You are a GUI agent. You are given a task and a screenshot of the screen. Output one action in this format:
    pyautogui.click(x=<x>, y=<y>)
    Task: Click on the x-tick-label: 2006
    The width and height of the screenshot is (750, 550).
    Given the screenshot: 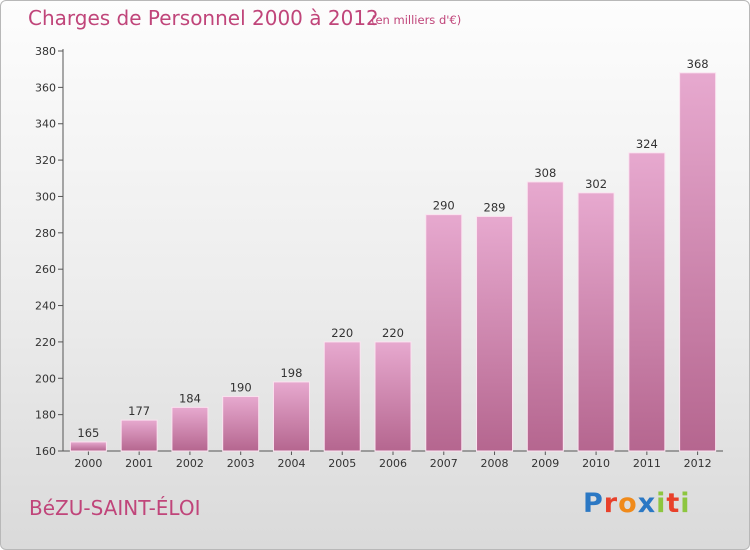 What is the action you would take?
    pyautogui.click(x=393, y=463)
    